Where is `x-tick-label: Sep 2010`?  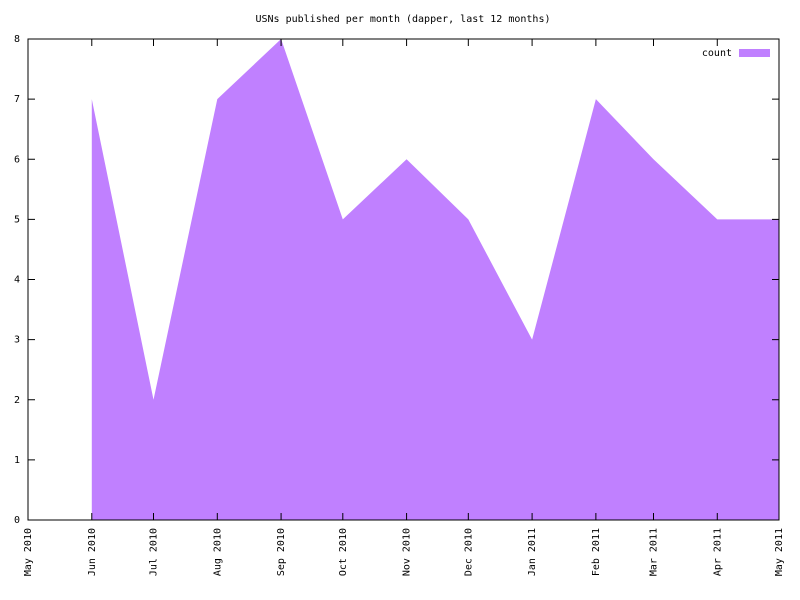
x-tick-label: Sep 2010 is located at coordinates (281, 552).